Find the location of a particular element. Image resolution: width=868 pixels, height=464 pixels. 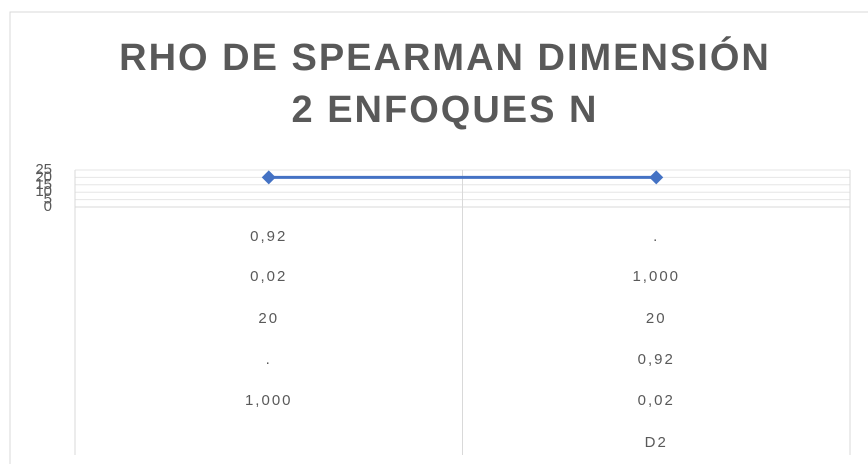

x-tick-label: D2 is located at coordinates (656, 442).